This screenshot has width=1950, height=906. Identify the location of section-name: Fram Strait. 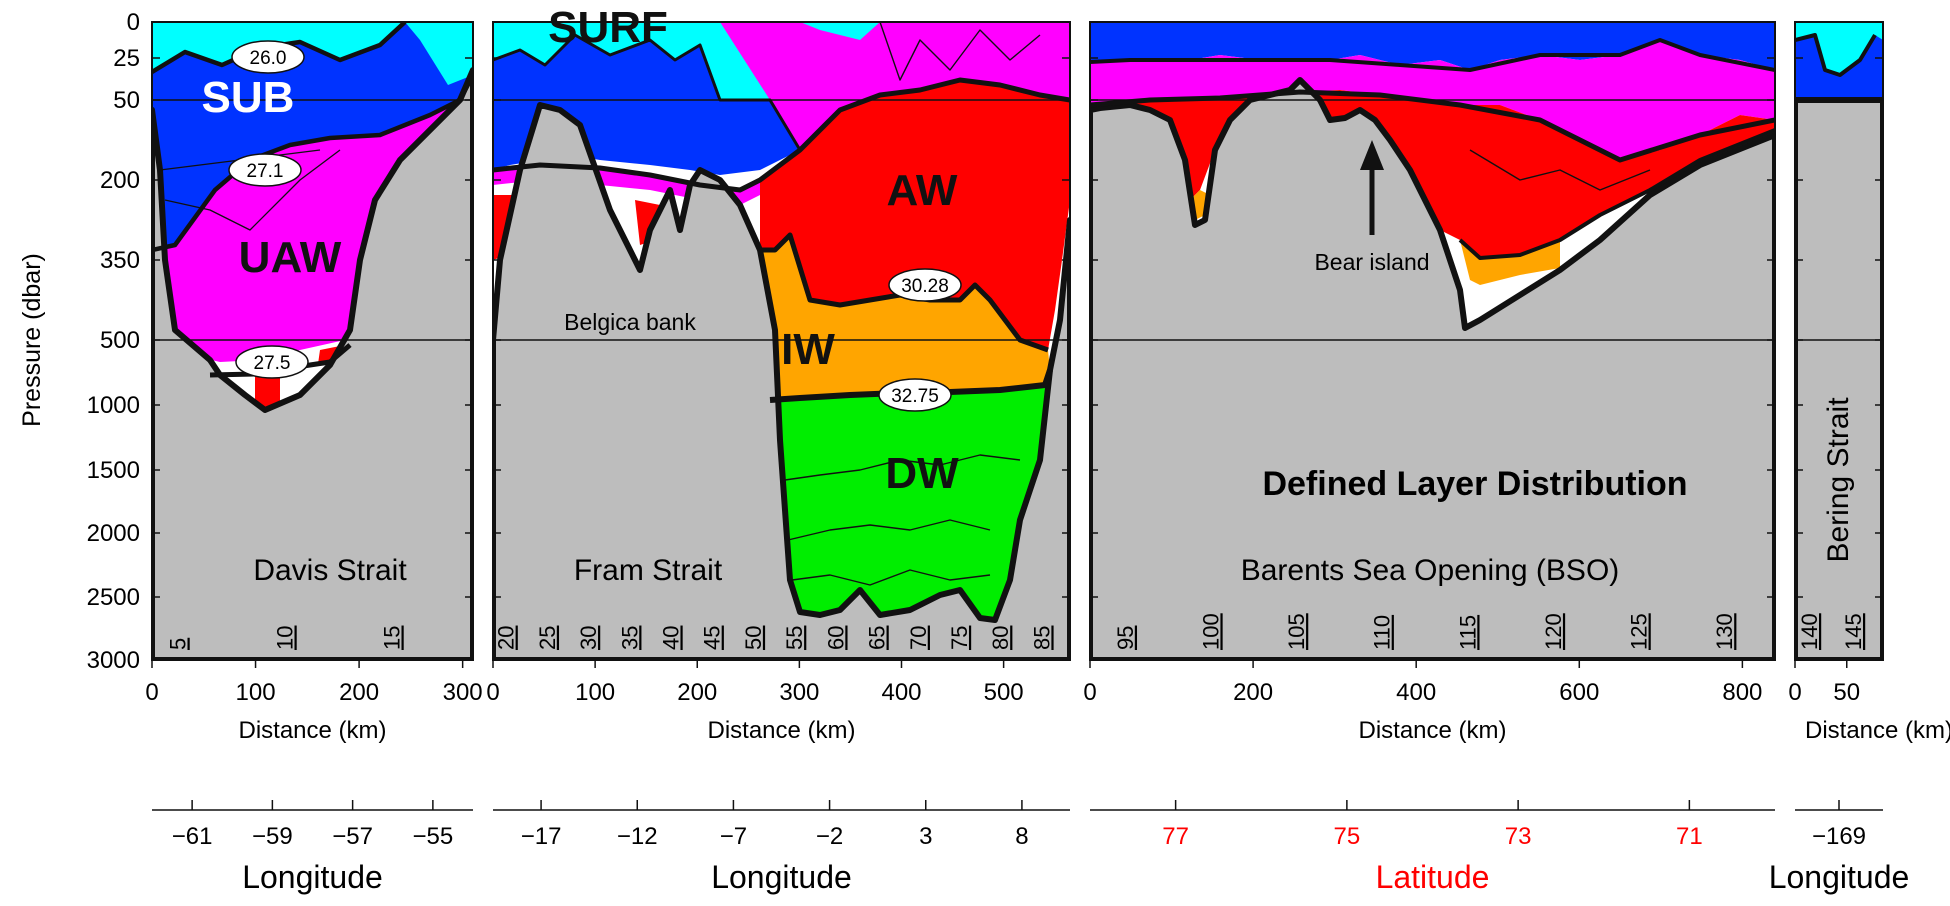
(648, 570).